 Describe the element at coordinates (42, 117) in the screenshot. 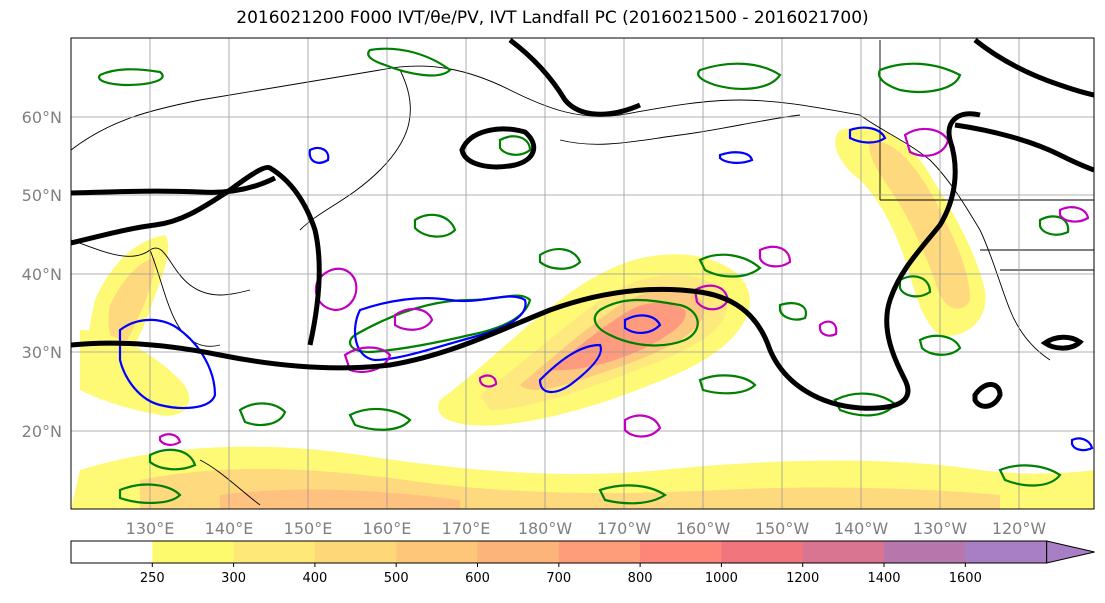

I see `lat-label: 60°N` at that location.